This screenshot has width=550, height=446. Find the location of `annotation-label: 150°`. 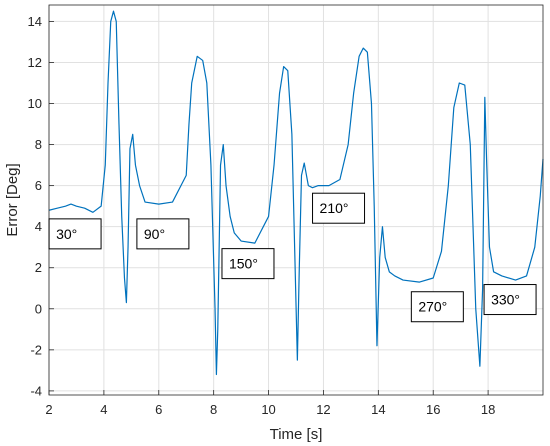

annotation-label: 150° is located at coordinates (243, 264).